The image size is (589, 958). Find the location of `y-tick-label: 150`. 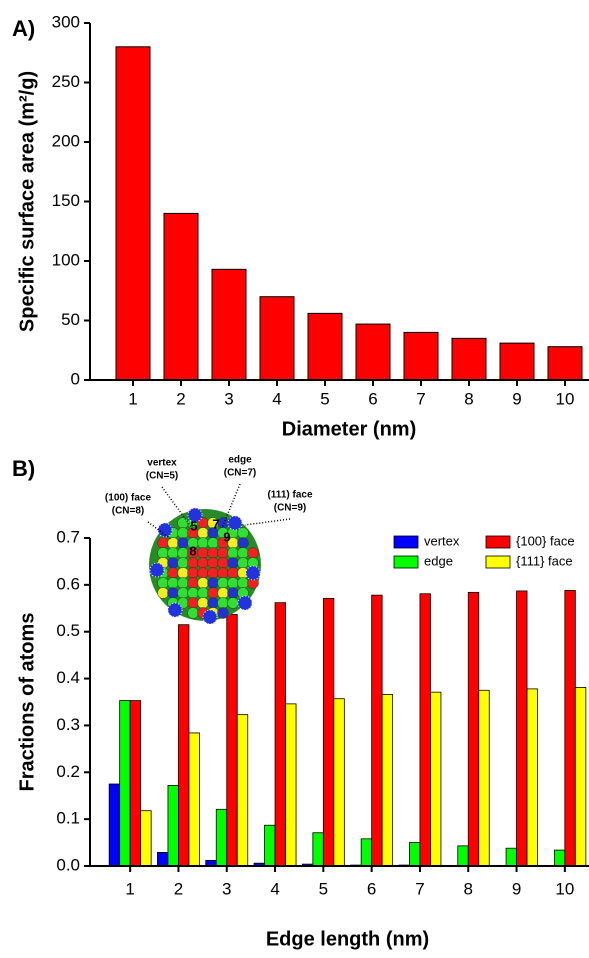

y-tick-label: 150 is located at coordinates (66, 200).